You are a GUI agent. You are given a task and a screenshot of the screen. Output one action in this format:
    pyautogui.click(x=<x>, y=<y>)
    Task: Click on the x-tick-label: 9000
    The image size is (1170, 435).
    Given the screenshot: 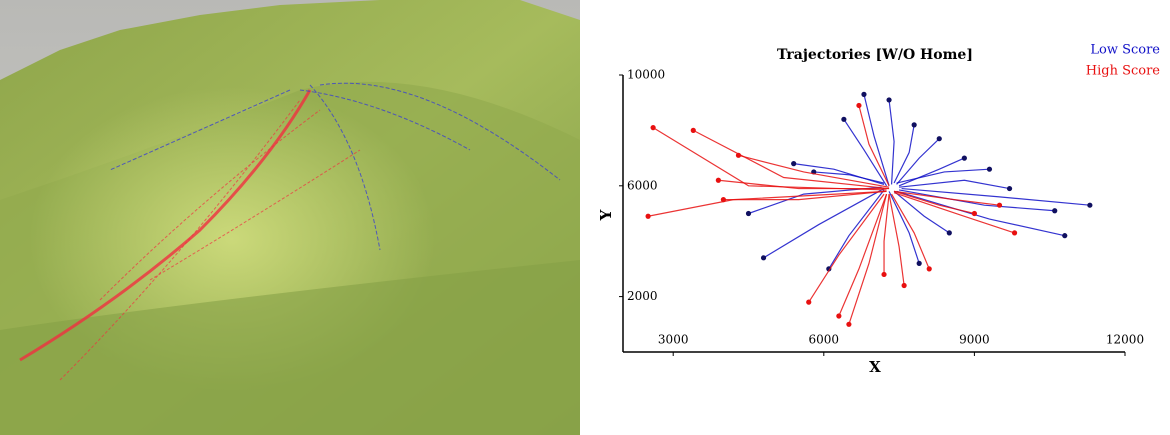 What is the action you would take?
    pyautogui.click(x=974, y=340)
    